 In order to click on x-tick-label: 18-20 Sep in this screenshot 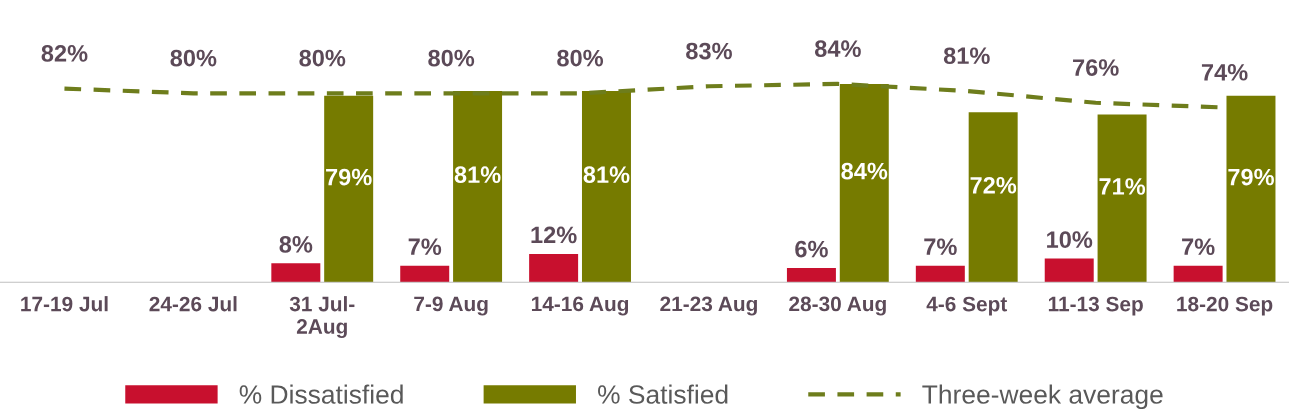, I will do `click(1225, 306)`.